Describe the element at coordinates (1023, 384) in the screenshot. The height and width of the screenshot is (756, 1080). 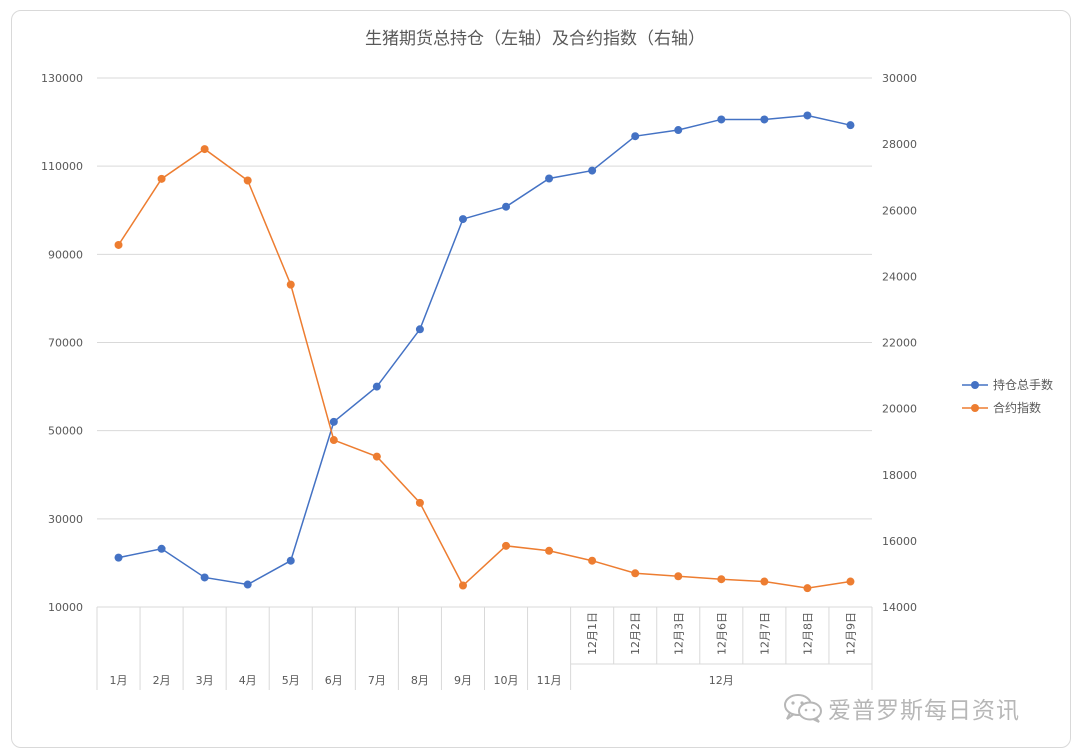
I see `legend-label: 持仓总手数` at that location.